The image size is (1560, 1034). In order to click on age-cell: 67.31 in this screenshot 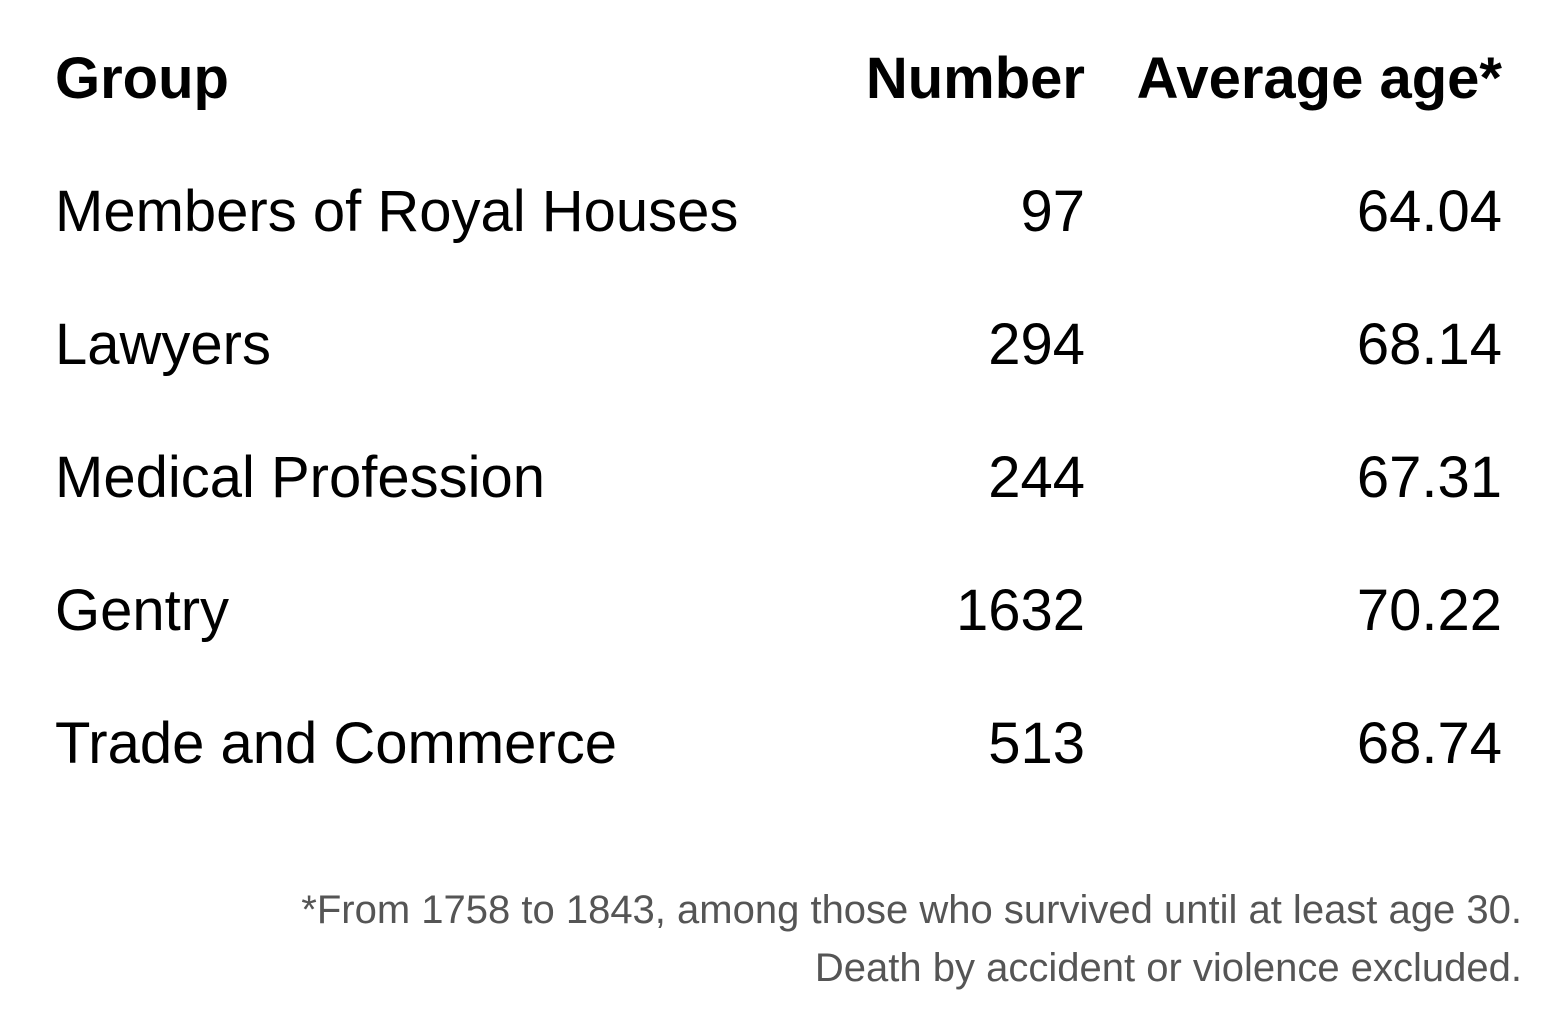, I will do `click(1429, 477)`.